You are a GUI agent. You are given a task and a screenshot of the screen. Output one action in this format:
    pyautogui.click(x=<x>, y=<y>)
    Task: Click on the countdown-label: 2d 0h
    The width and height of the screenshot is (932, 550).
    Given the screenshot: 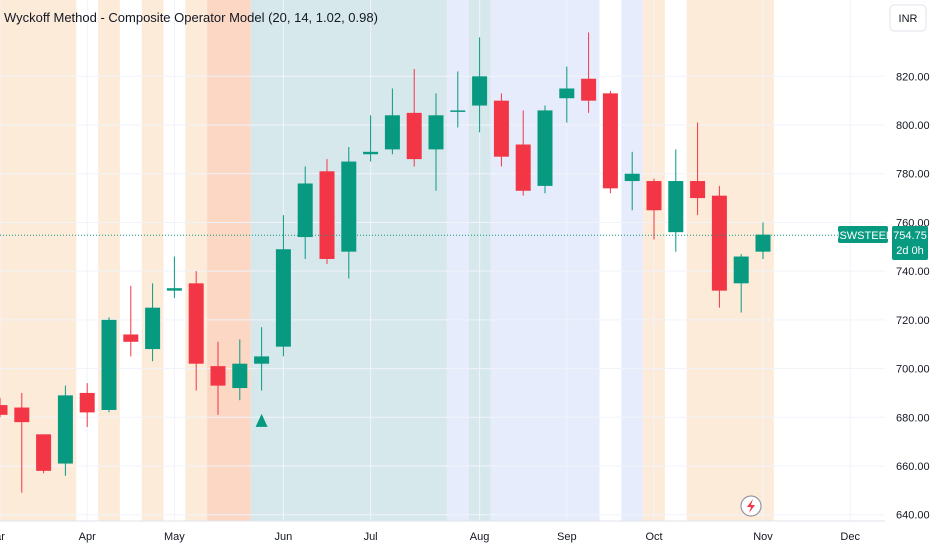 What is the action you would take?
    pyautogui.click(x=910, y=251)
    